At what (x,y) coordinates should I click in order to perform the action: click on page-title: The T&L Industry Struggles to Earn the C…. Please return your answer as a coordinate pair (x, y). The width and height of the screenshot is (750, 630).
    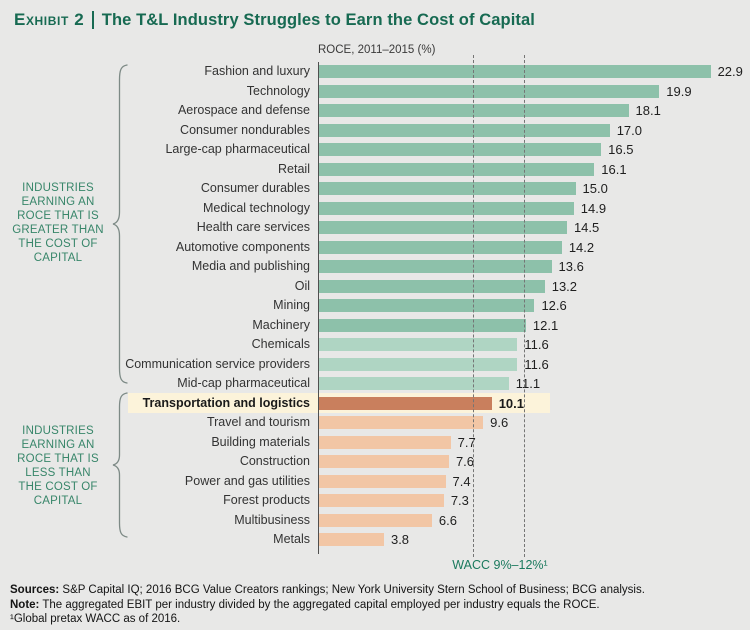
    Looking at the image, I should click on (318, 19).